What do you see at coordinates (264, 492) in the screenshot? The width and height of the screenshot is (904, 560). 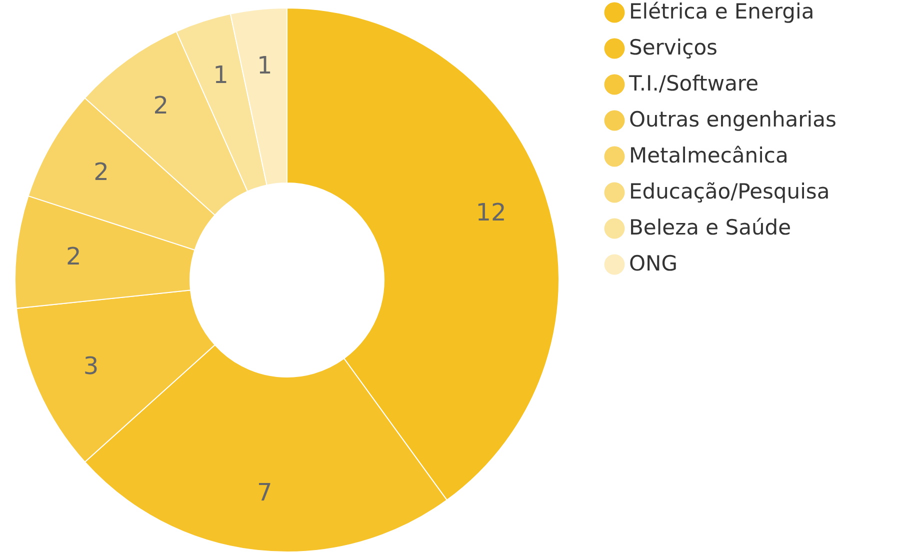 I see `data-label: 7` at bounding box center [264, 492].